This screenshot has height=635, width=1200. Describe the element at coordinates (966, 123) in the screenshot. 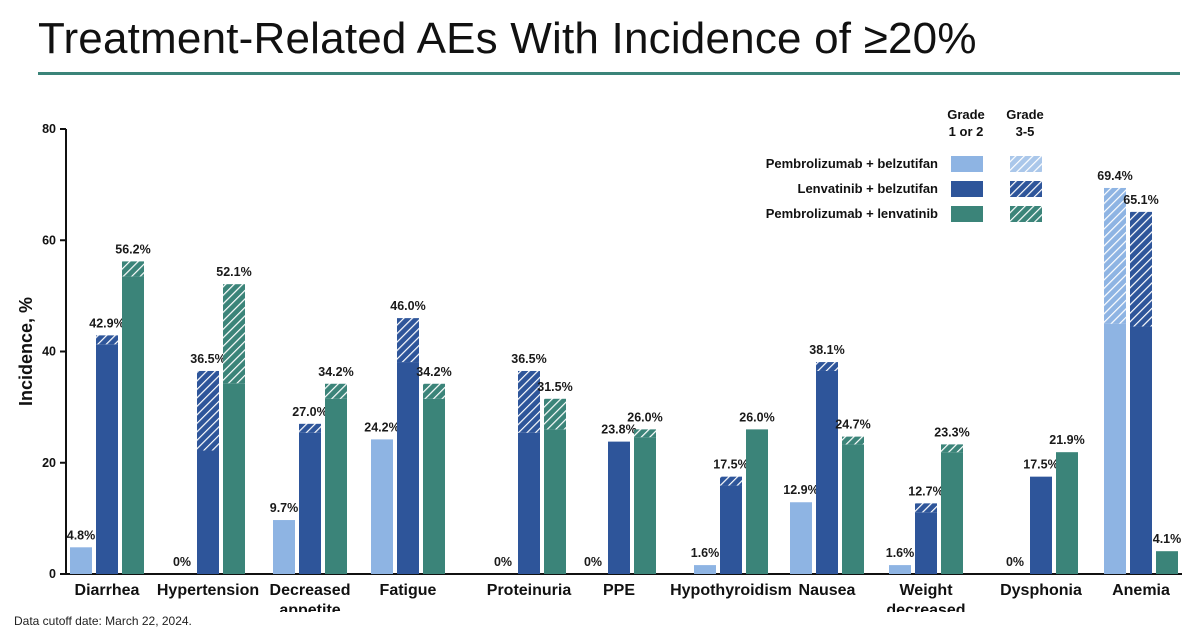

I see `legend-column-header: Grade 1 or 2` at that location.